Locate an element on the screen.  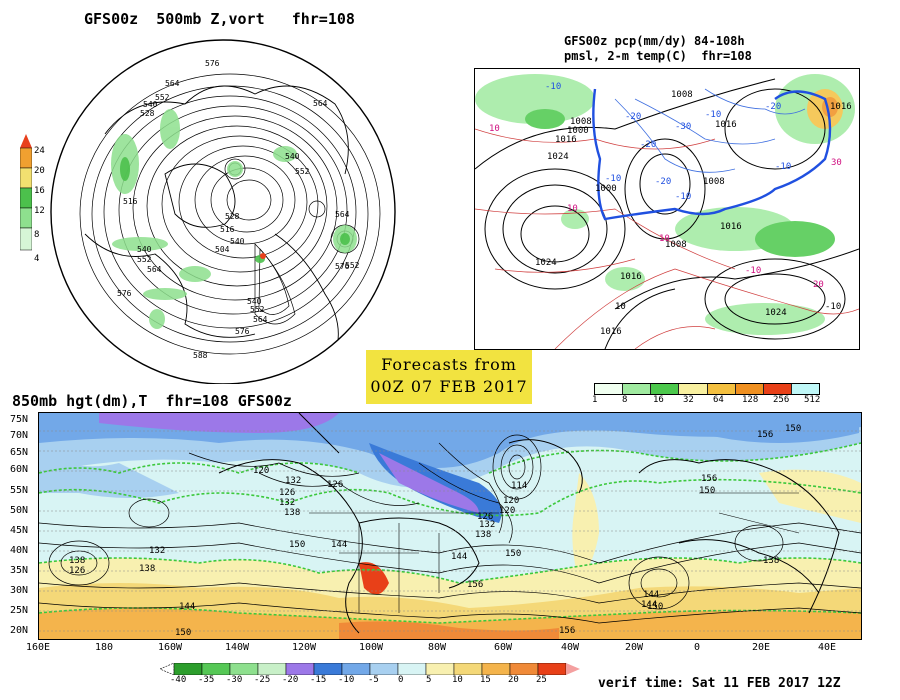
lon-label-100w: 100W is located at coordinates (371, 647).